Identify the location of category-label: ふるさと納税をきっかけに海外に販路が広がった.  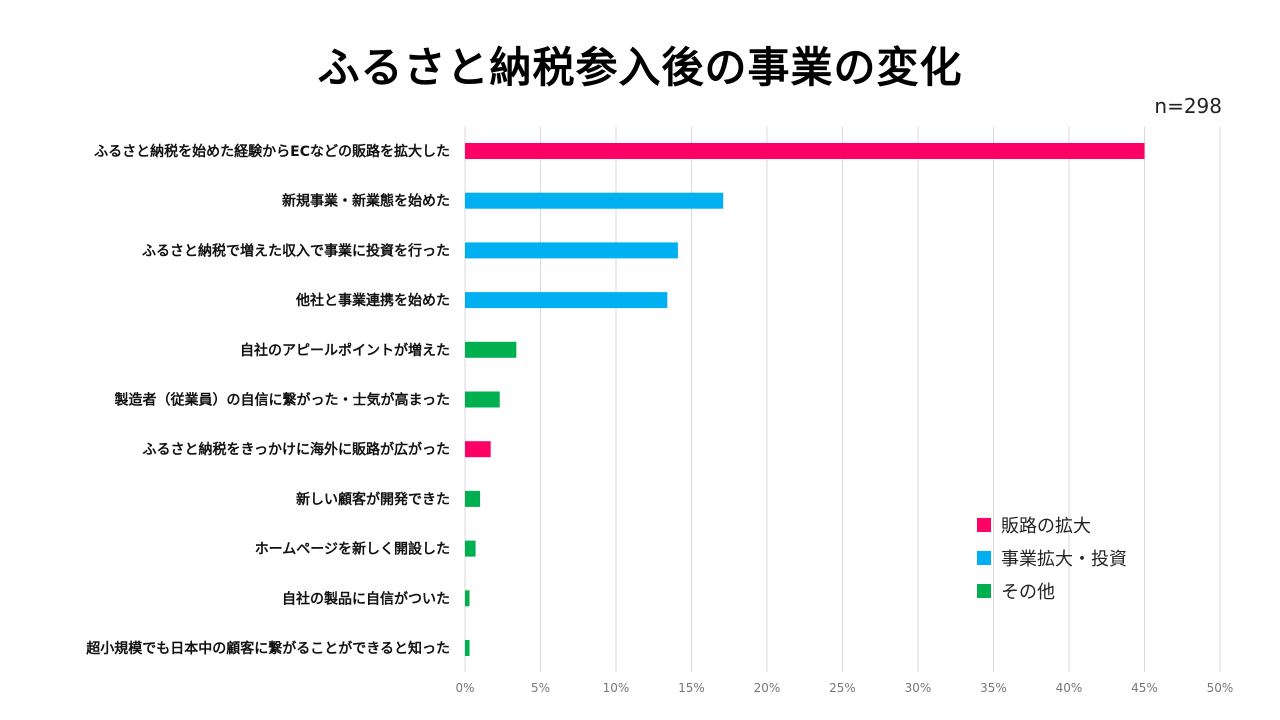
(296, 449).